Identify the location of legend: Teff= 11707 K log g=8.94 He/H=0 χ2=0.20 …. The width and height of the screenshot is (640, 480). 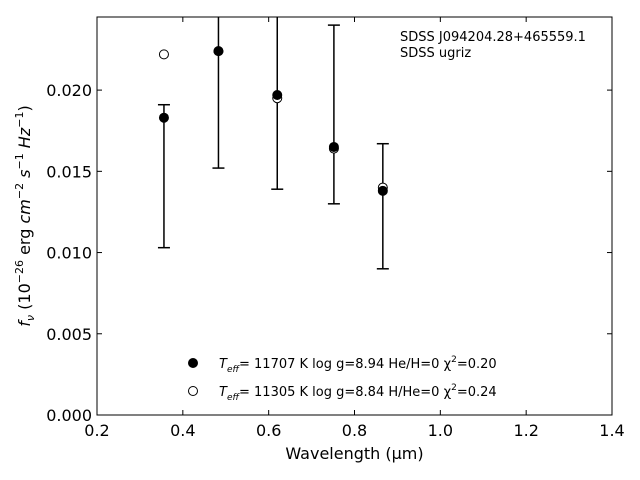
(342, 379).